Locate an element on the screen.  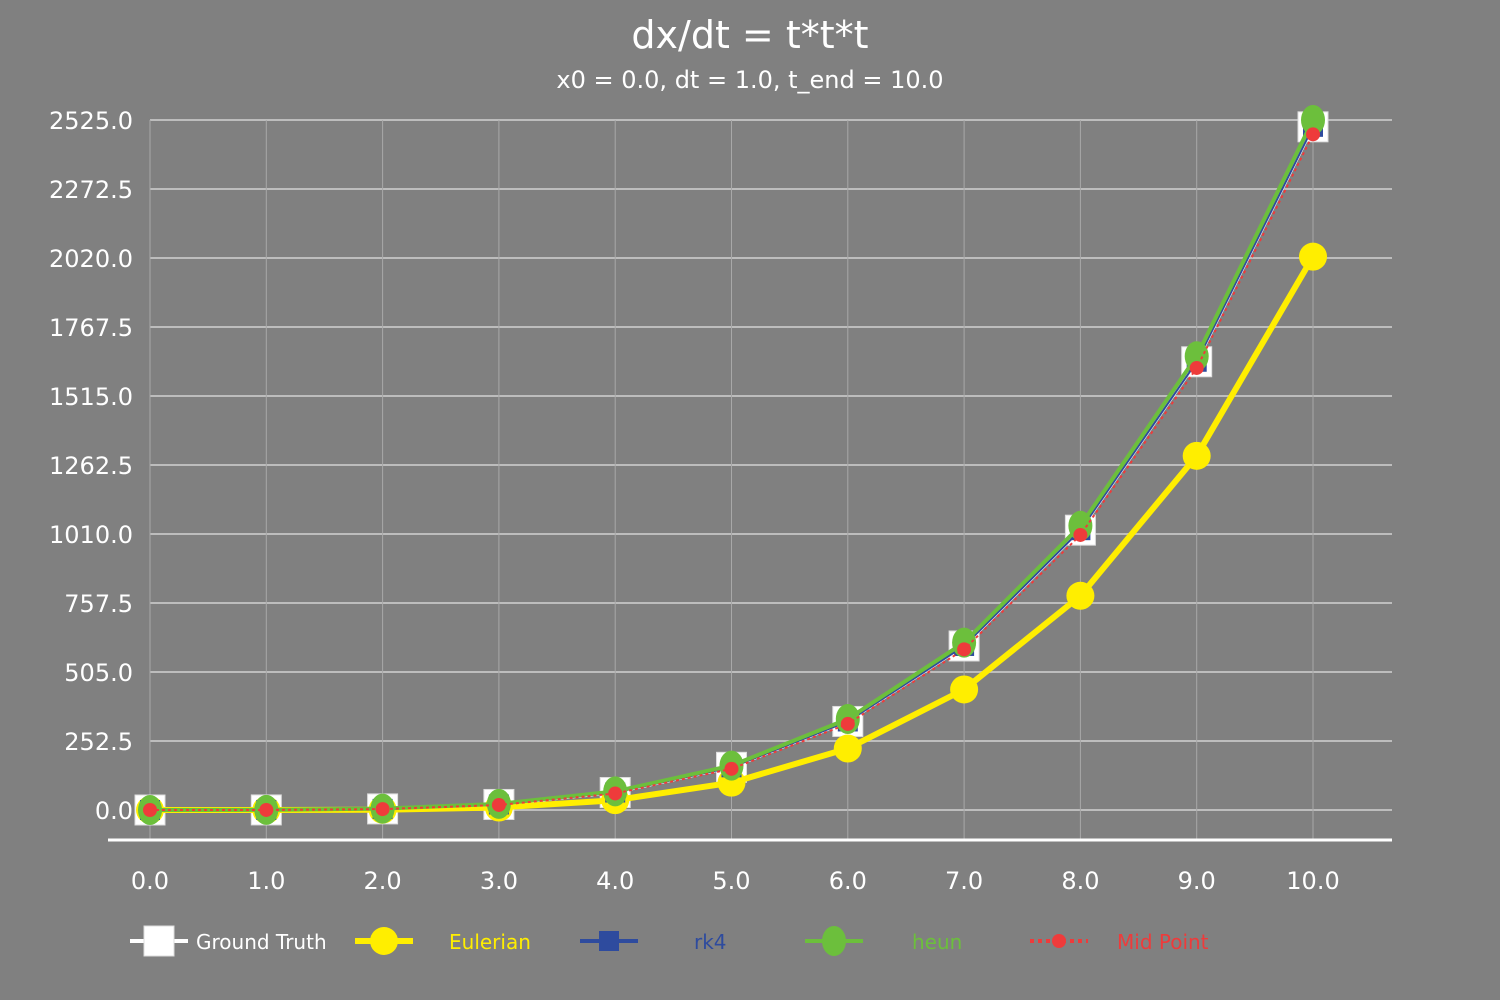
y-tick-label: 252.5 is located at coordinates (98, 742).